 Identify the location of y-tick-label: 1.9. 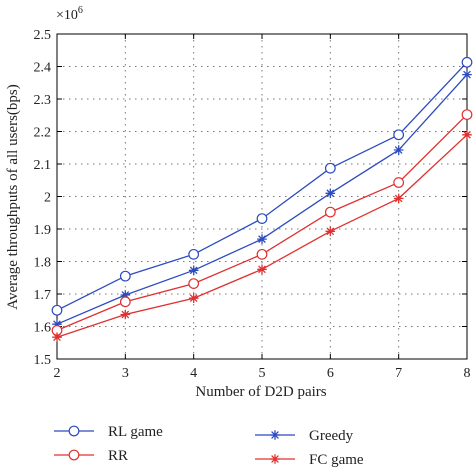
(43, 230).